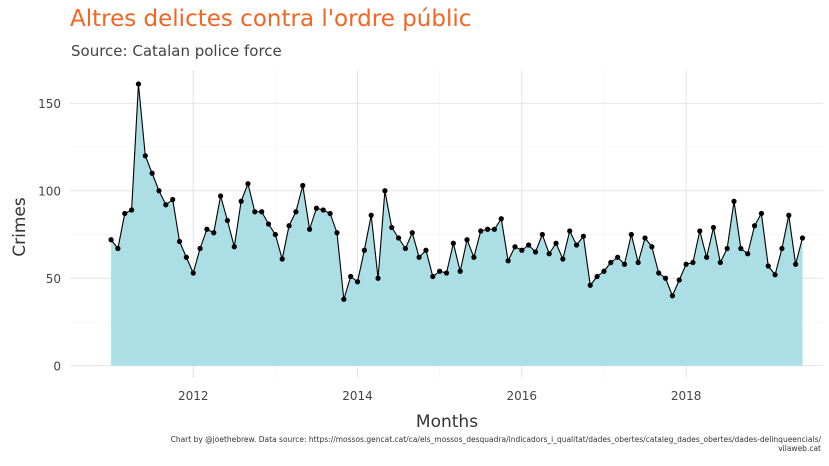 The height and width of the screenshot is (466, 829). What do you see at coordinates (57, 366) in the screenshot?
I see `y-tick-label: 0` at bounding box center [57, 366].